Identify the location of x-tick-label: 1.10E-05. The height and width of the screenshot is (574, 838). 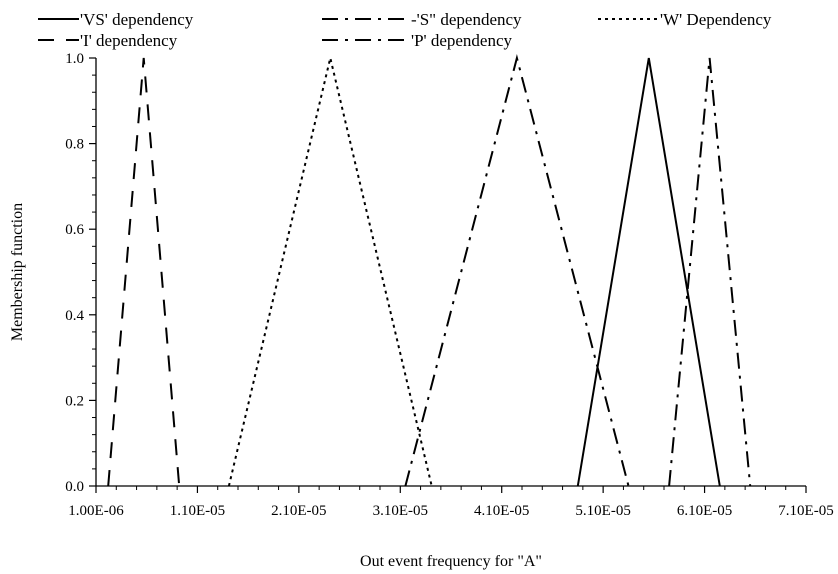
(197, 511).